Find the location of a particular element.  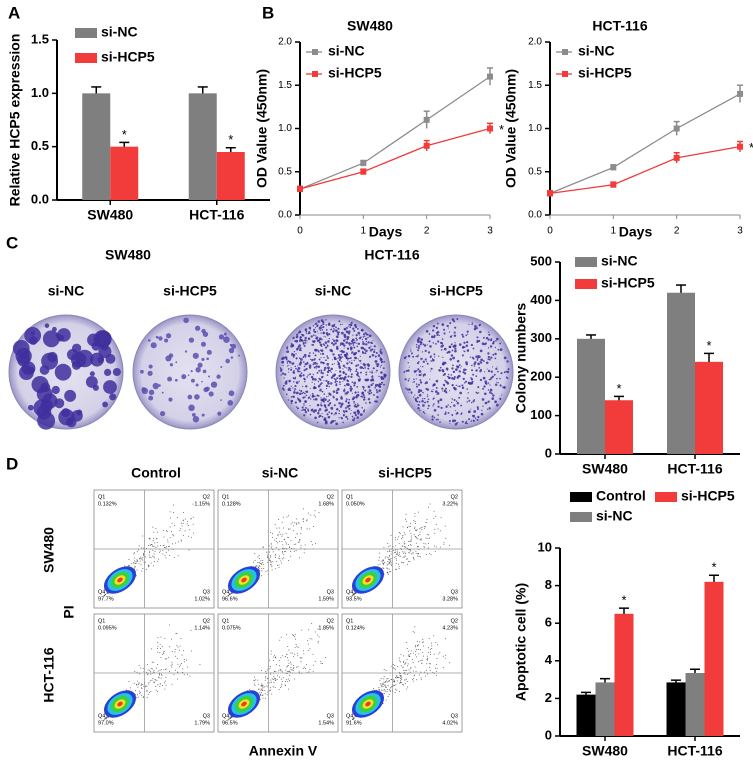

x-tick-label: 0 is located at coordinates (550, 231).